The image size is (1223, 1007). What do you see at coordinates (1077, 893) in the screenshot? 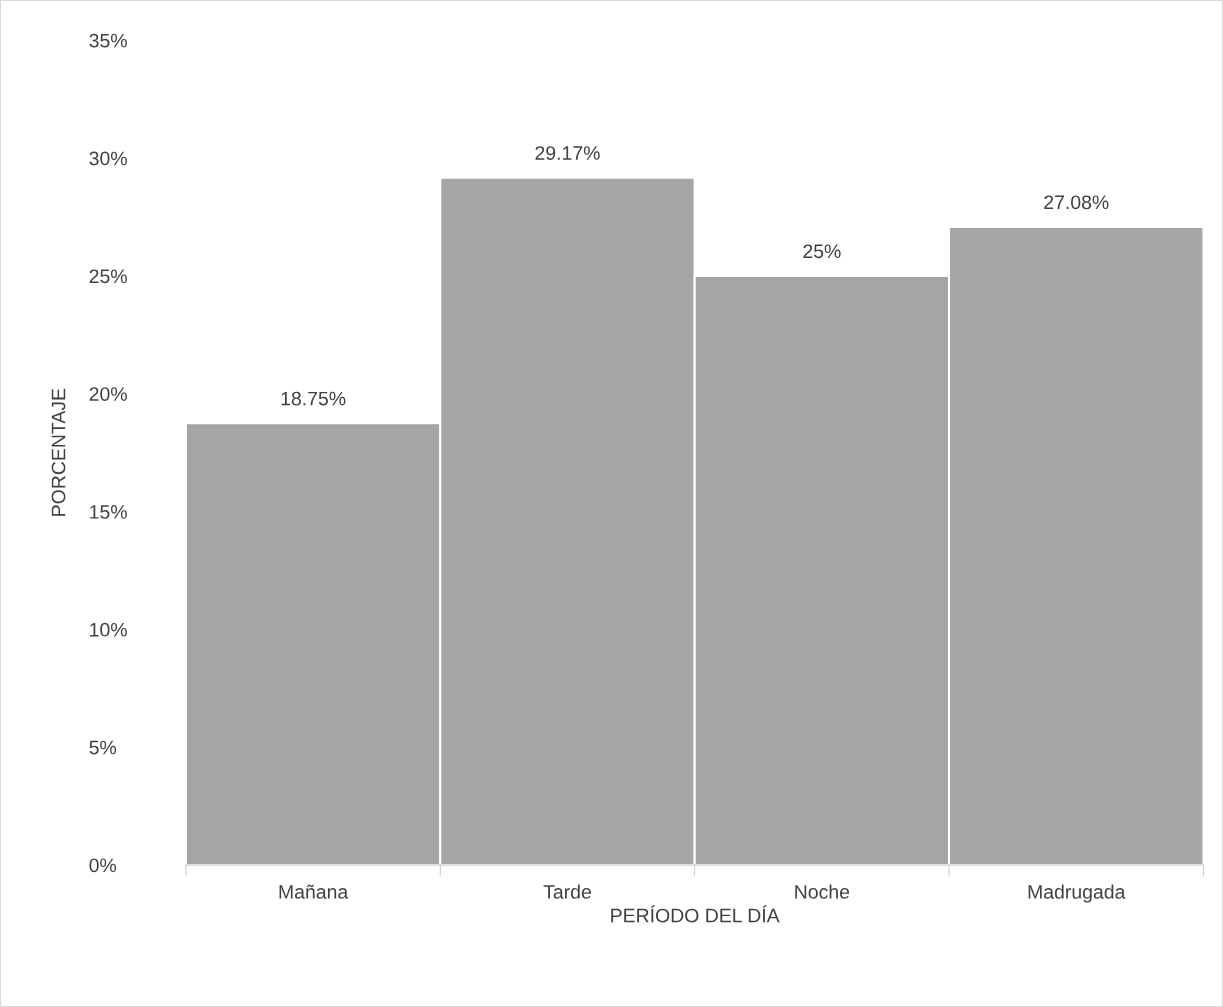
I see `x-tick-label: Madrugada` at bounding box center [1077, 893].